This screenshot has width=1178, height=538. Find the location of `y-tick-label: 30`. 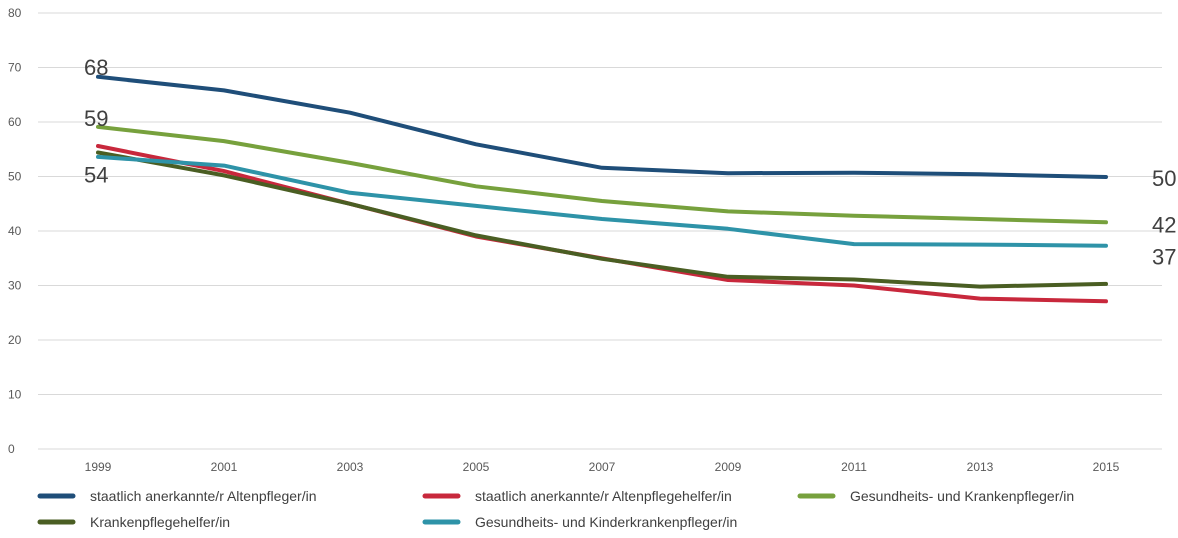

y-tick-label: 30 is located at coordinates (15, 286).